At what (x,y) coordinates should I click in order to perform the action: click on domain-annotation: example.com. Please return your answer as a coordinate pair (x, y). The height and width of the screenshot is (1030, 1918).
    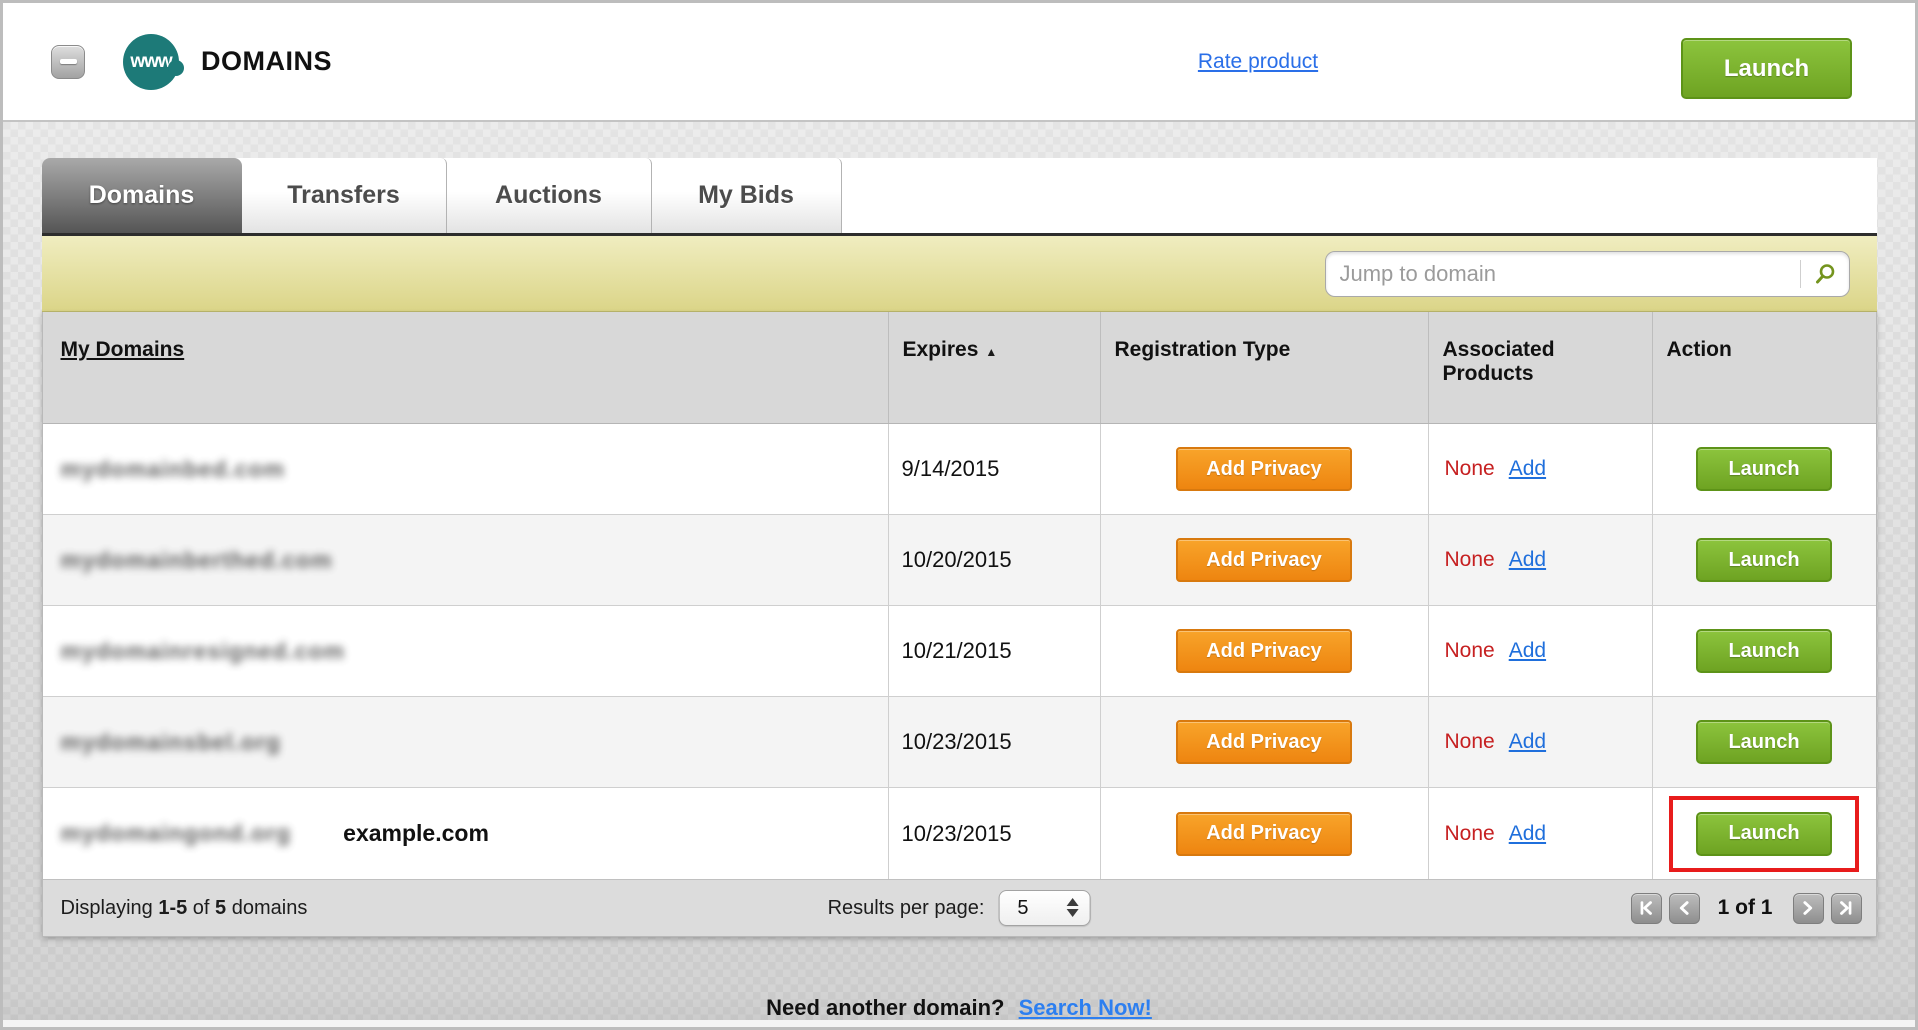
    Looking at the image, I should click on (416, 833).